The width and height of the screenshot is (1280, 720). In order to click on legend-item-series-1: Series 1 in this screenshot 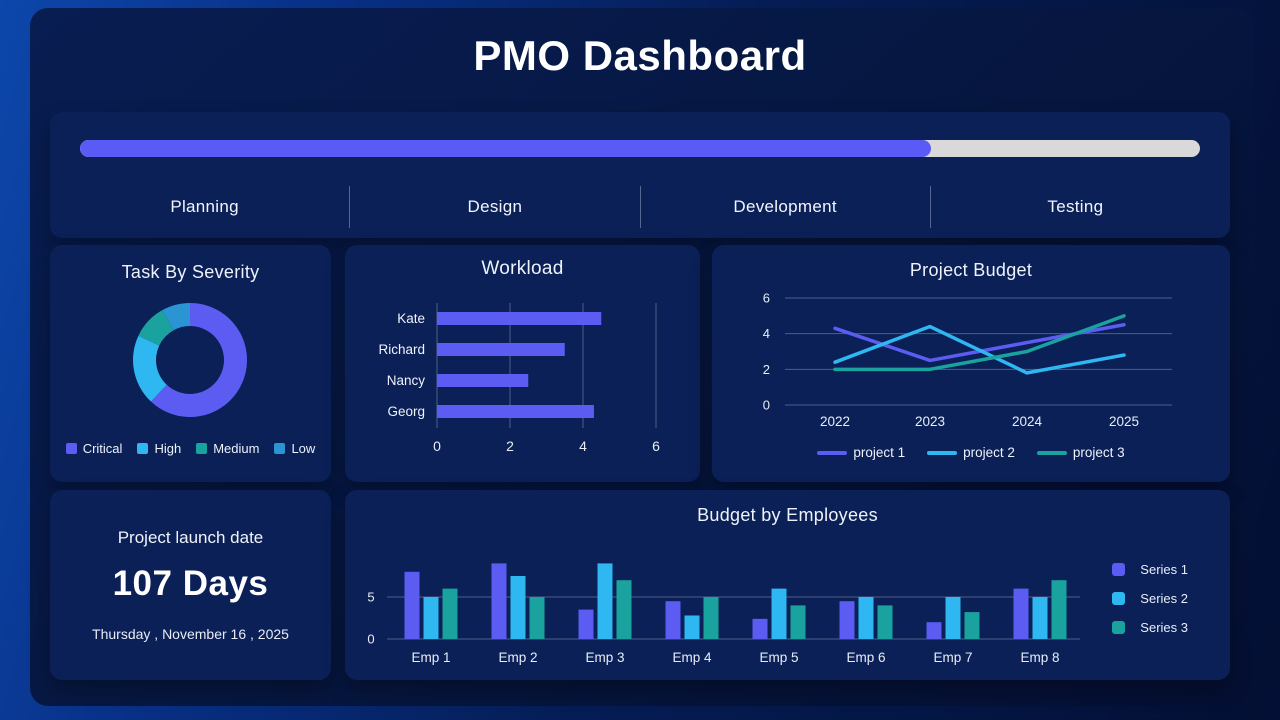, I will do `click(1150, 569)`.